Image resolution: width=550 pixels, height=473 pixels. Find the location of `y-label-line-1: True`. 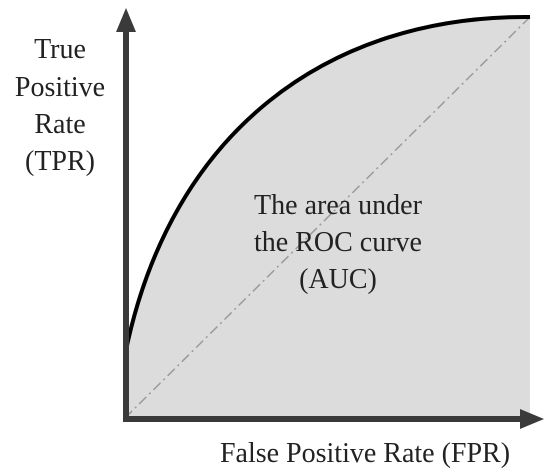

y-label-line-1: True is located at coordinates (60, 49).